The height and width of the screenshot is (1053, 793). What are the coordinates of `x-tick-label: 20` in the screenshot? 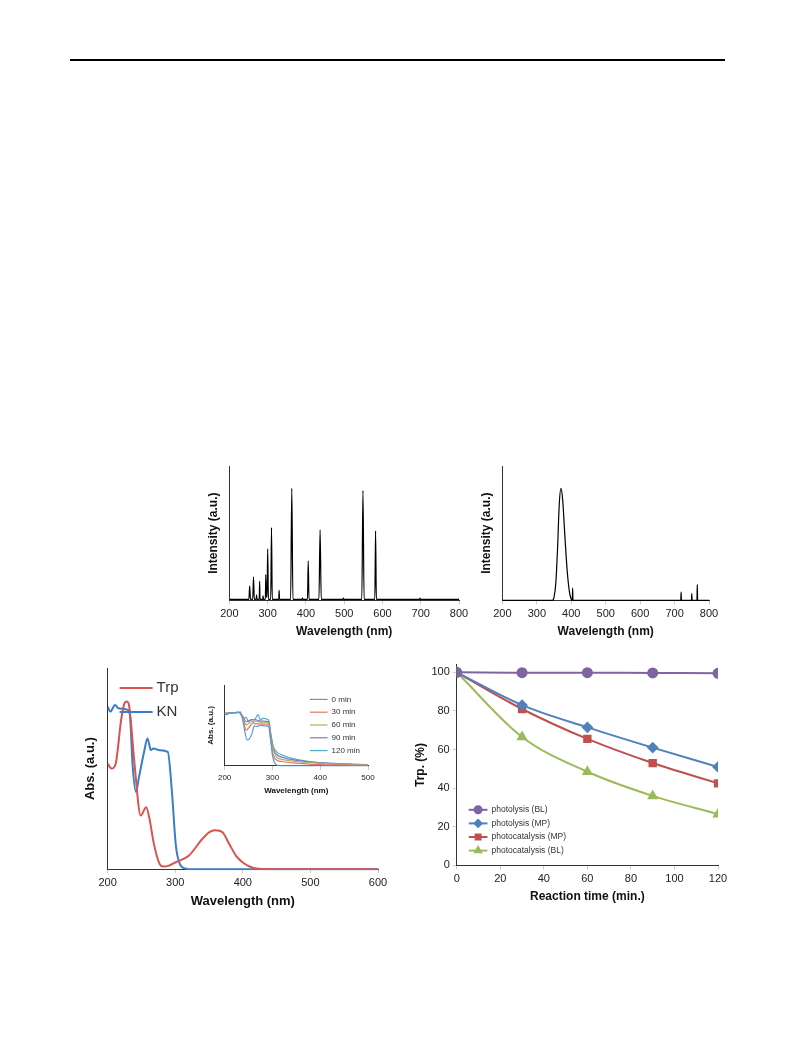 It's located at (500, 878).